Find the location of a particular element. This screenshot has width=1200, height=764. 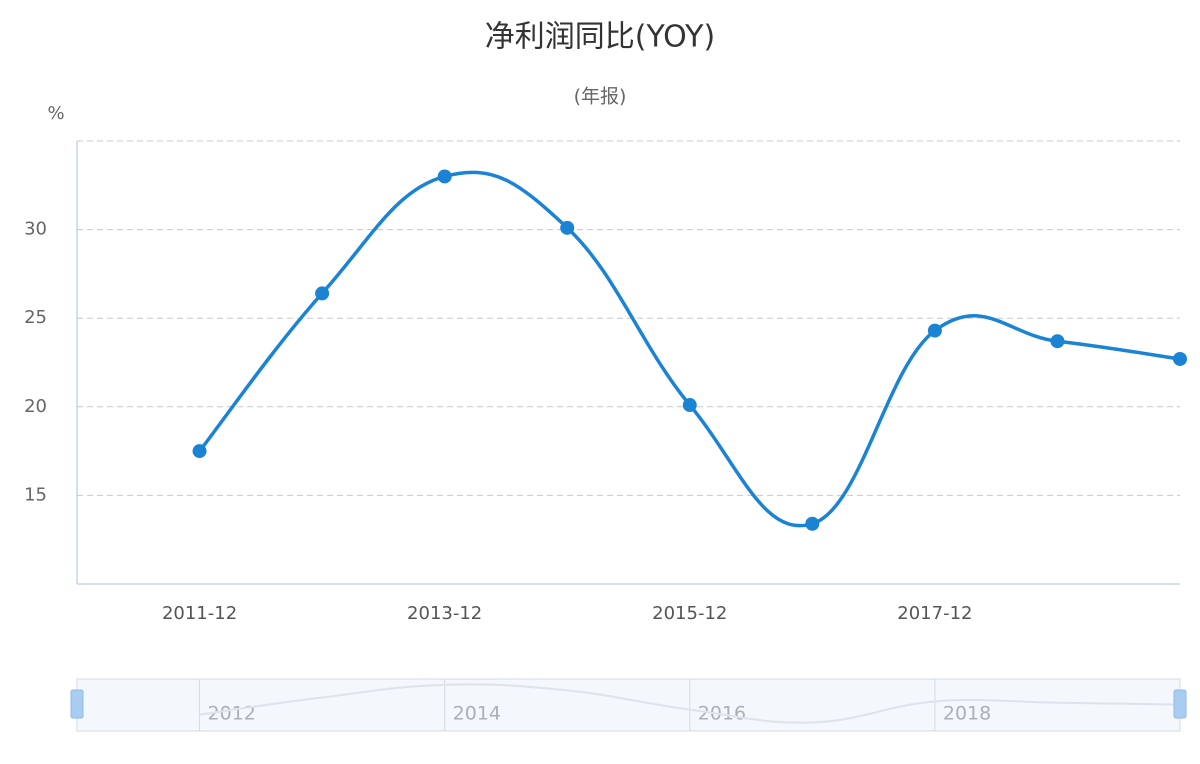

y-tick-label: 20 is located at coordinates (35, 406).